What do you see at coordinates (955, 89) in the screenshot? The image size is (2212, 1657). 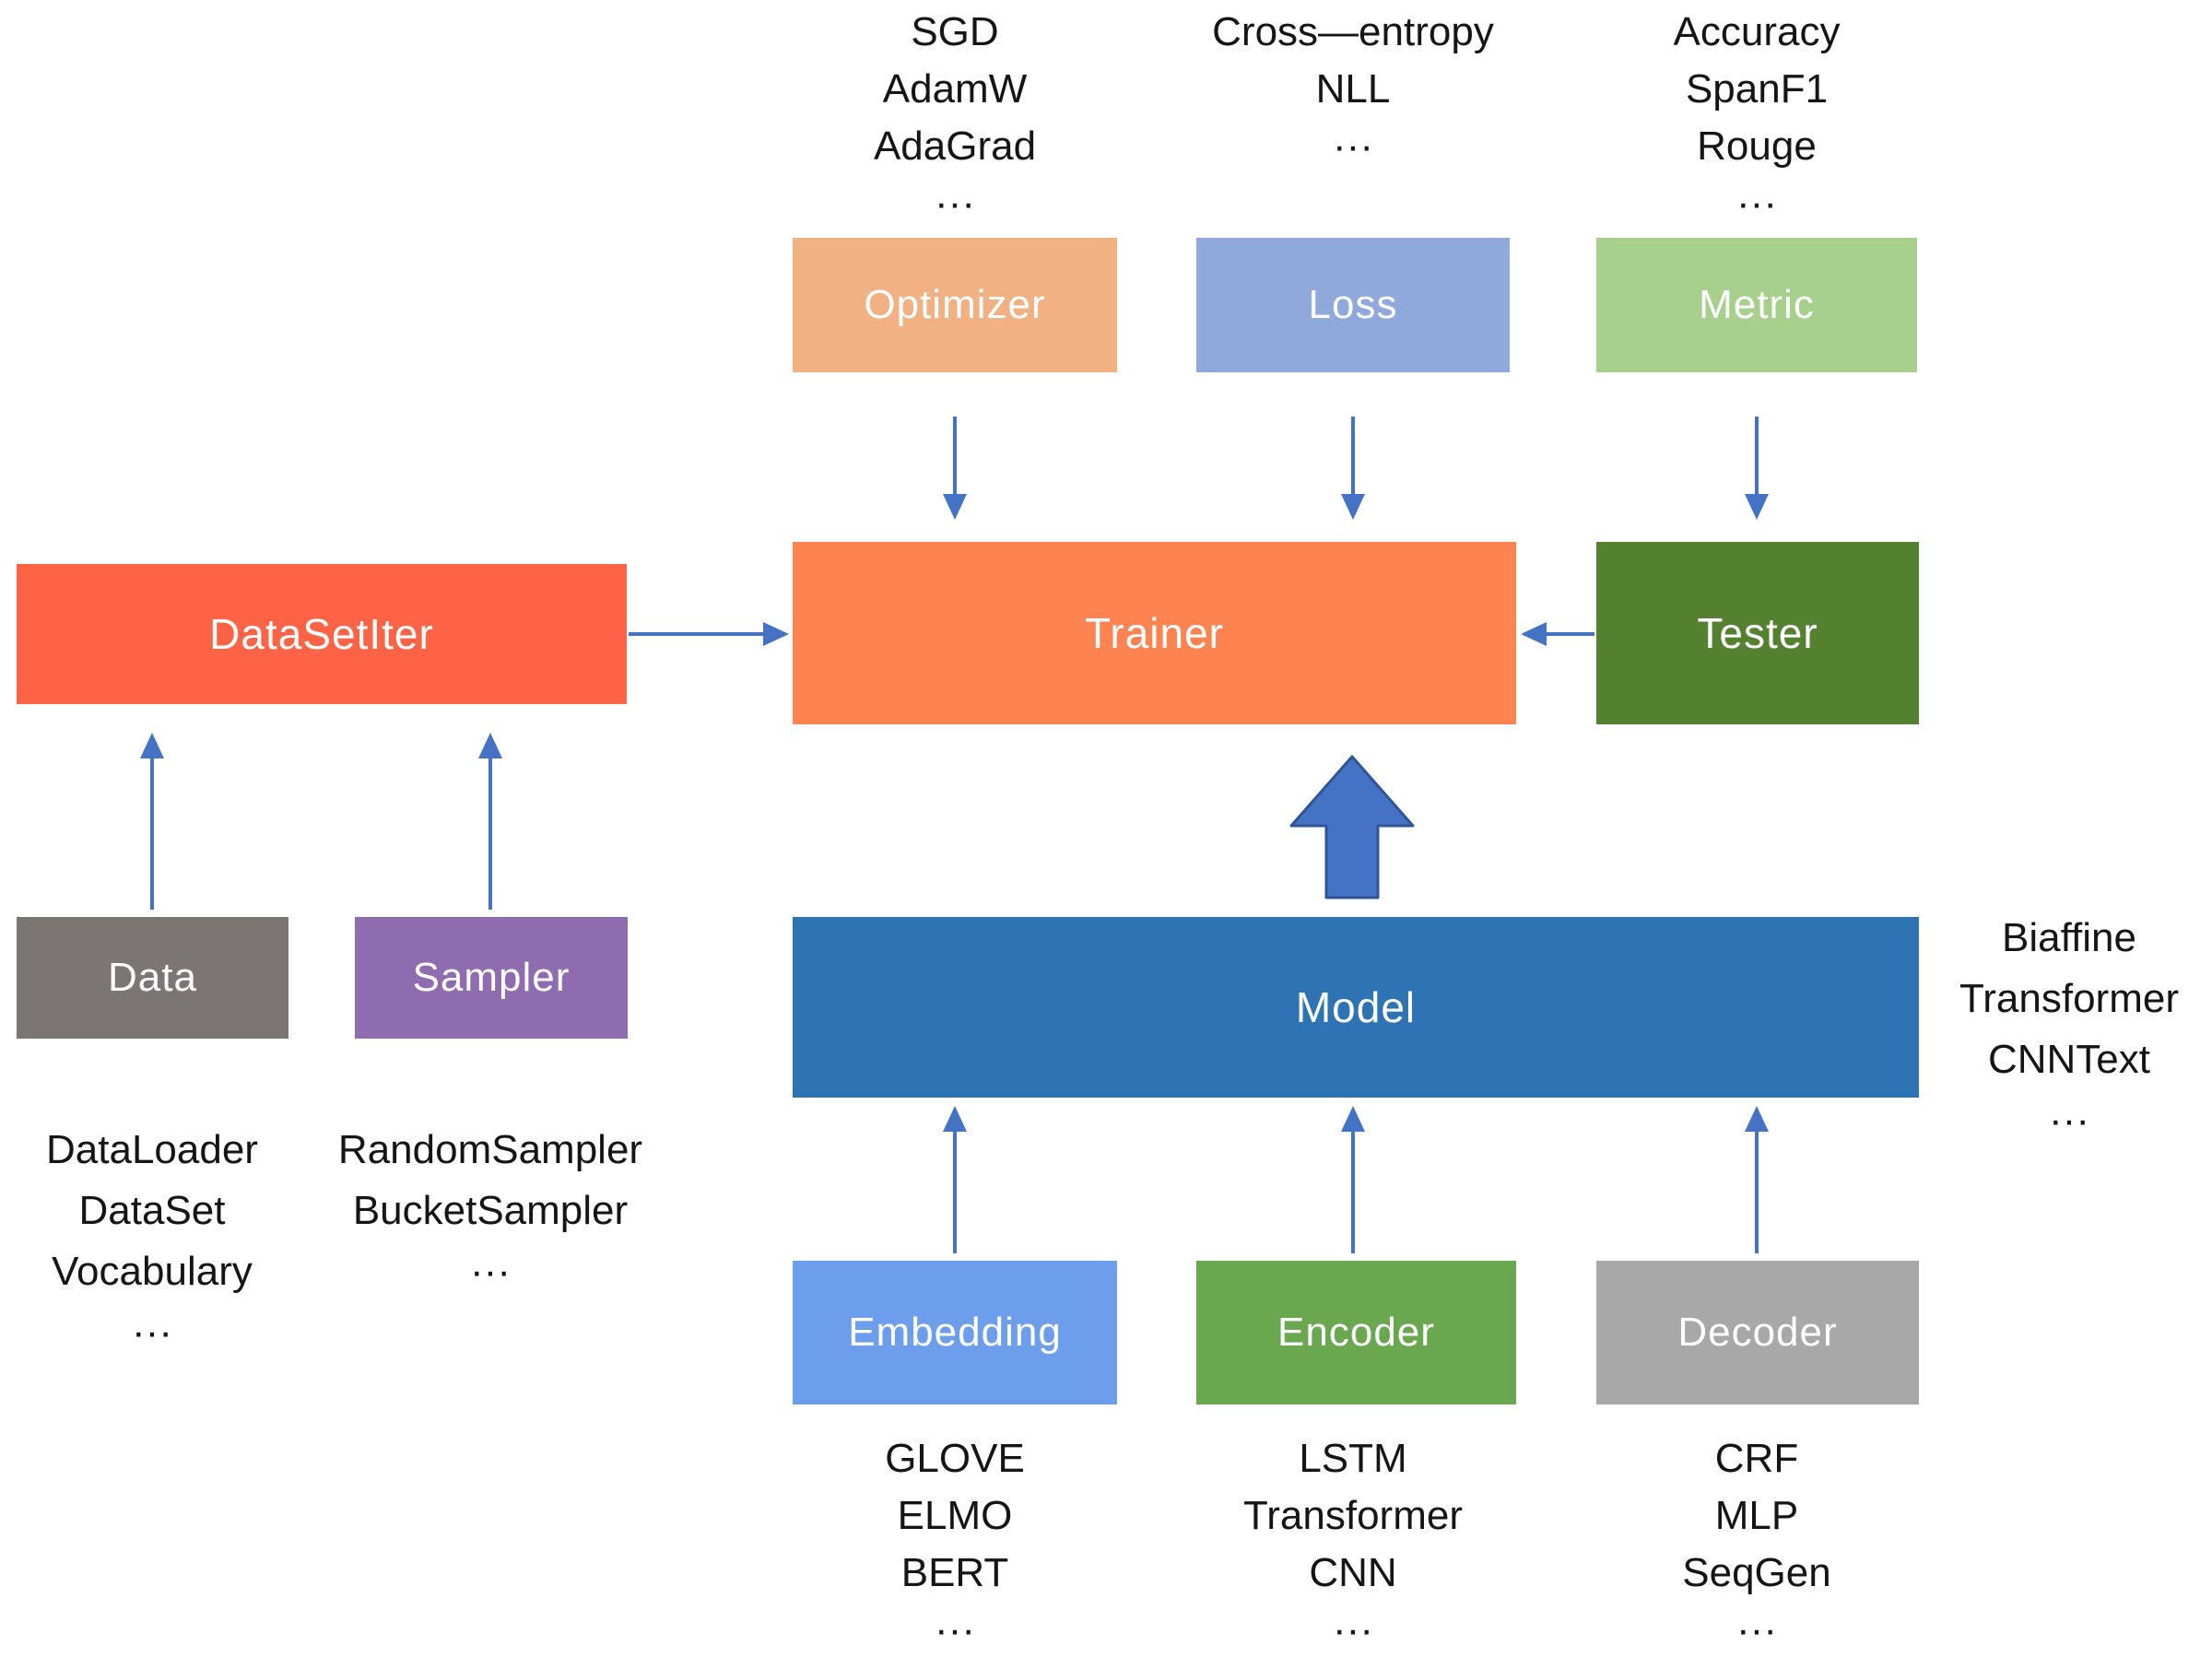 I see `list-item: AdamW` at bounding box center [955, 89].